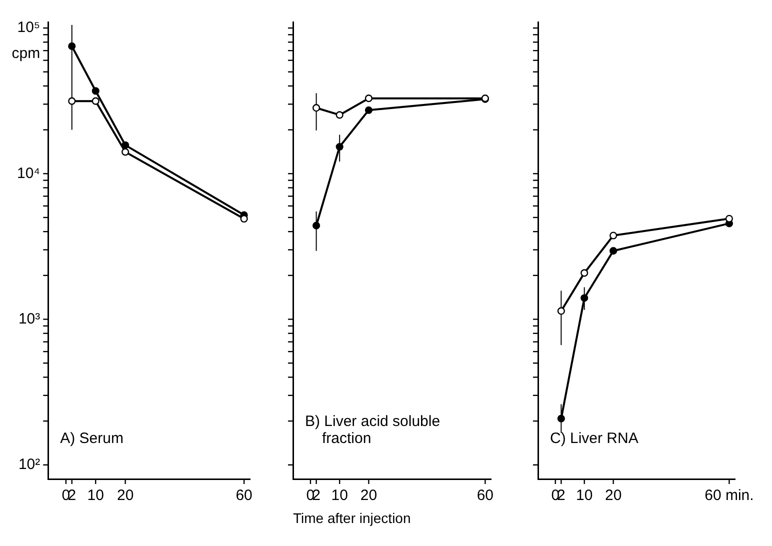 The height and width of the screenshot is (546, 772). Describe the element at coordinates (29, 319) in the screenshot. I see `y-tick-label: 10³` at that location.